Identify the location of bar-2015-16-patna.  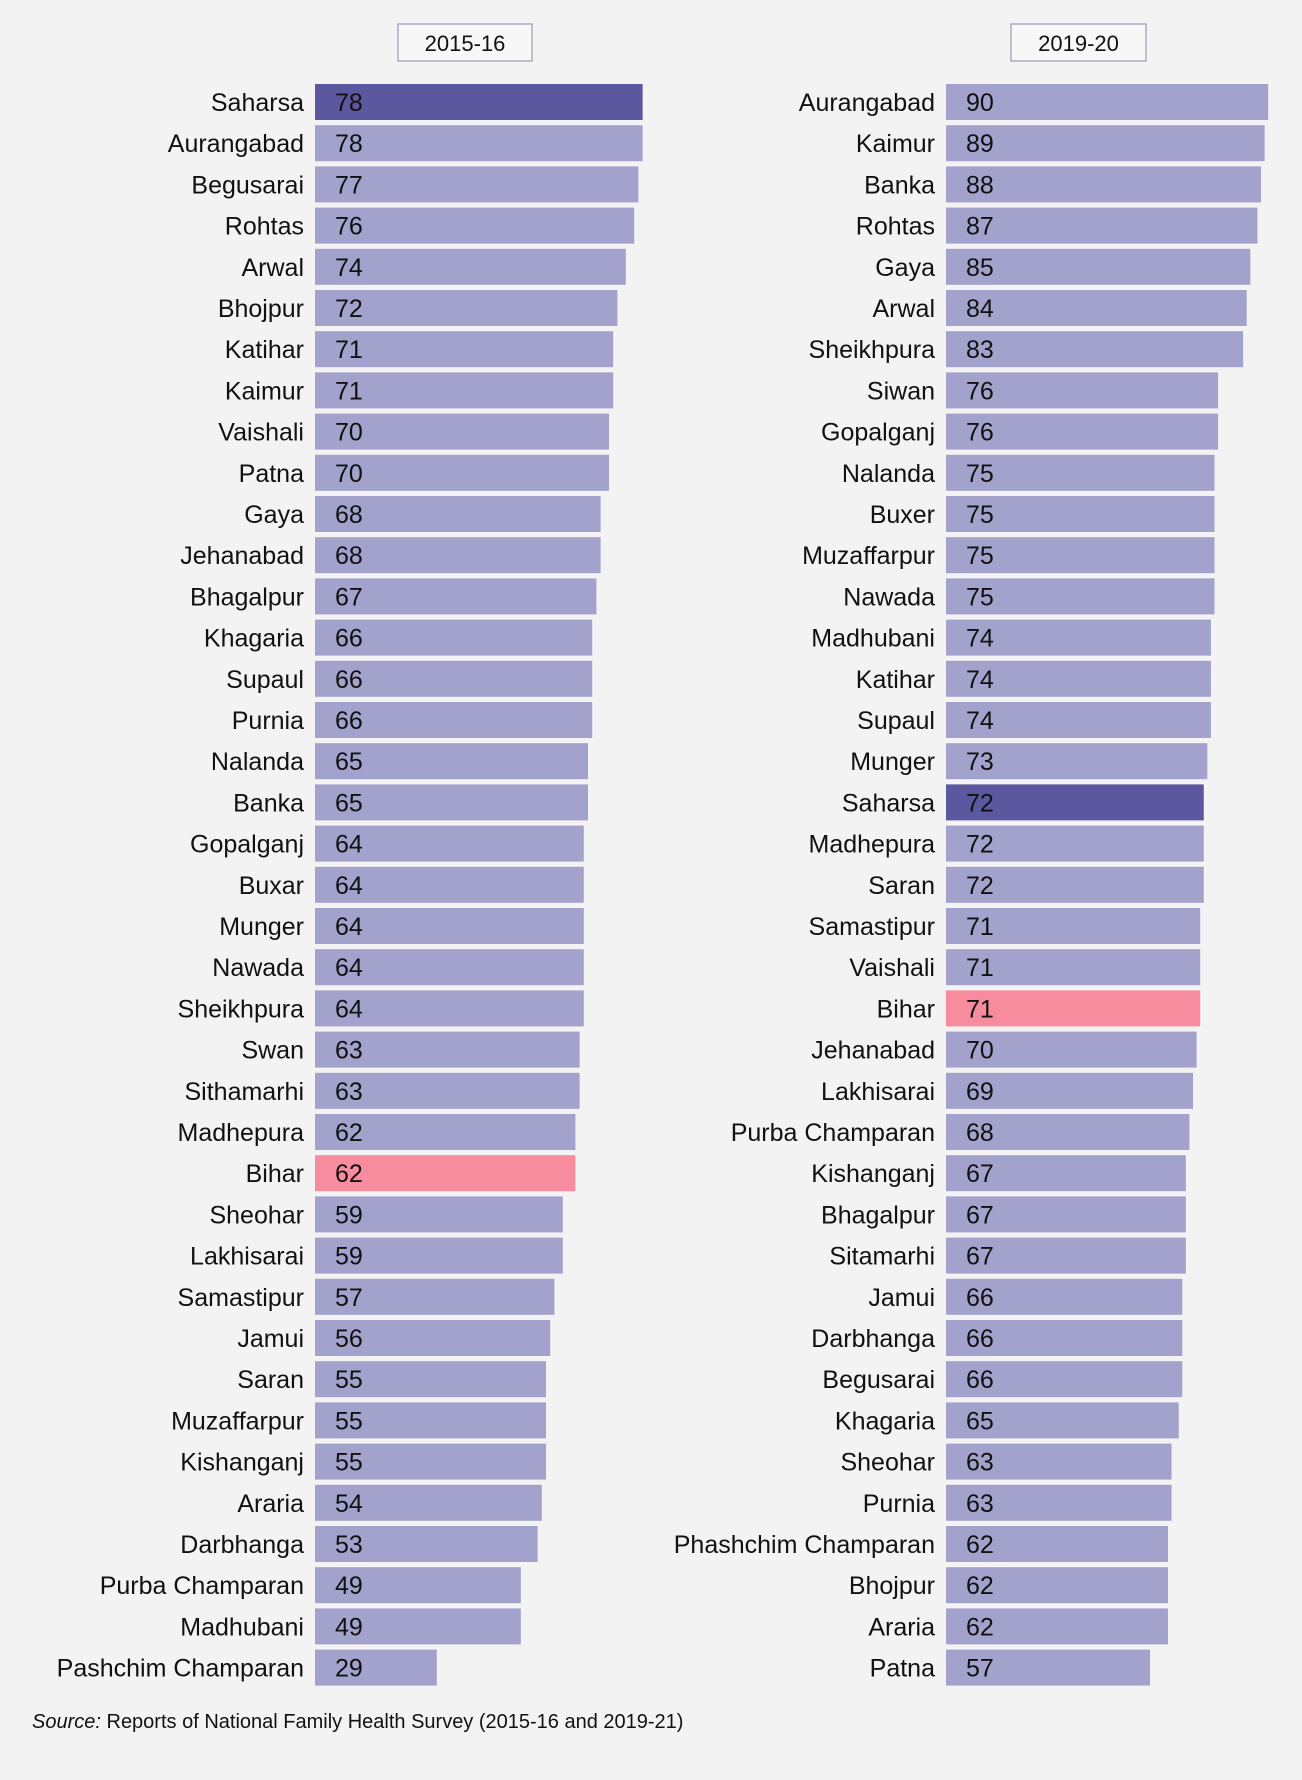
(462, 472).